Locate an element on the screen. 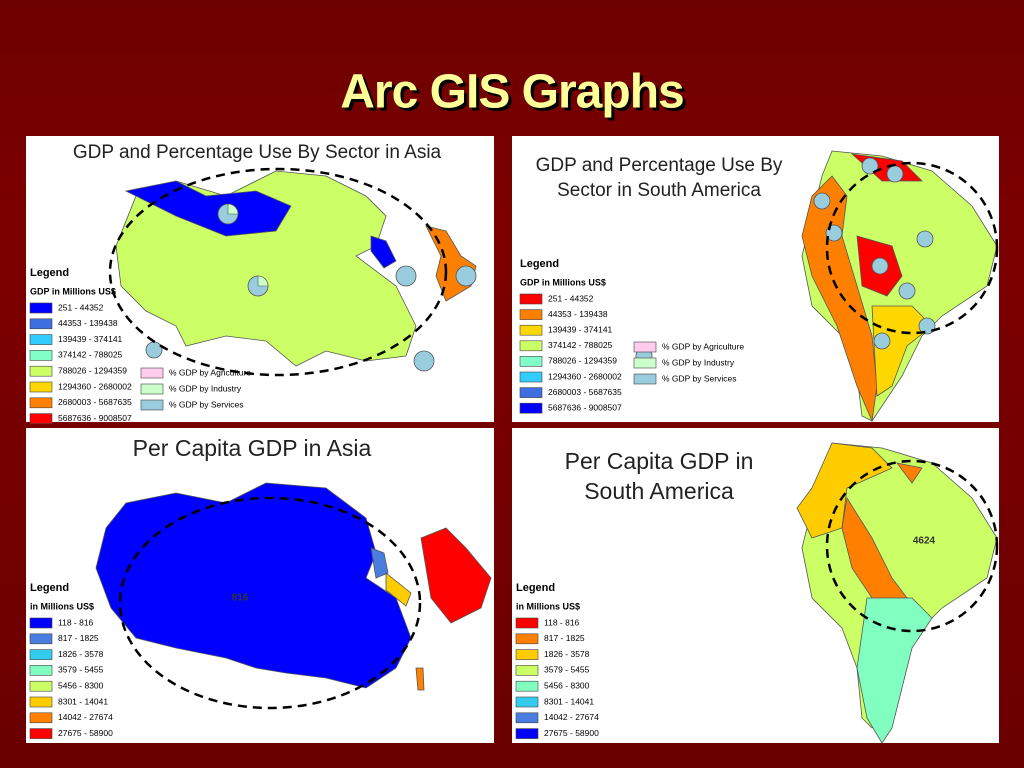  pie-legend-label: % GDP by Industry is located at coordinates (205, 388).